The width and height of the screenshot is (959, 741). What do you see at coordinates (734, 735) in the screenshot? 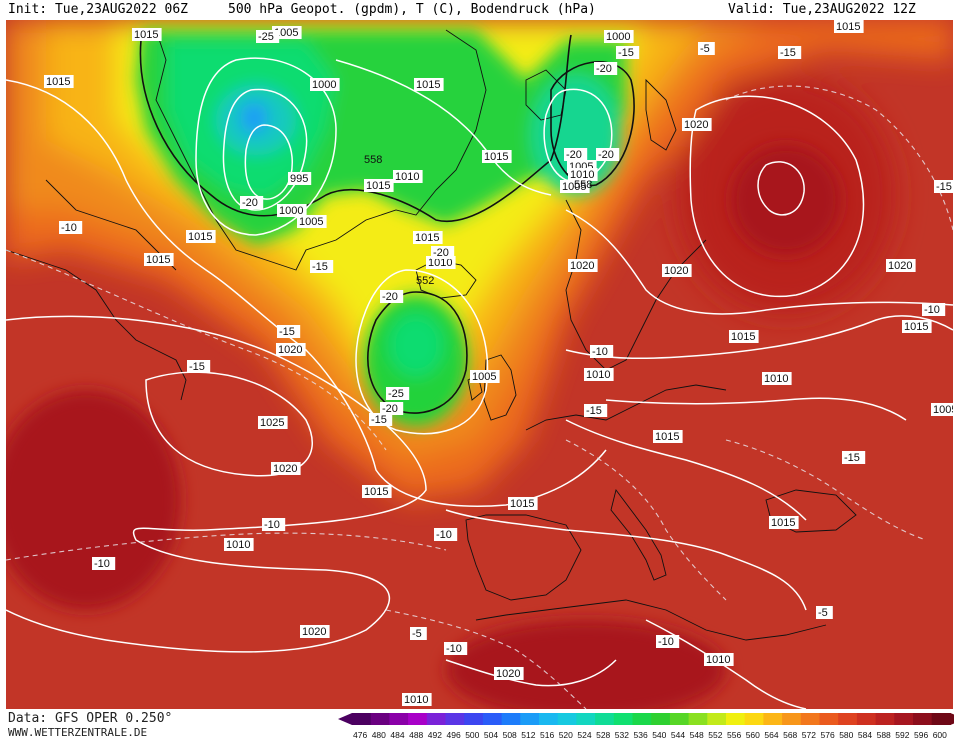
I see `colorbar-tick-label: 556` at bounding box center [734, 735].